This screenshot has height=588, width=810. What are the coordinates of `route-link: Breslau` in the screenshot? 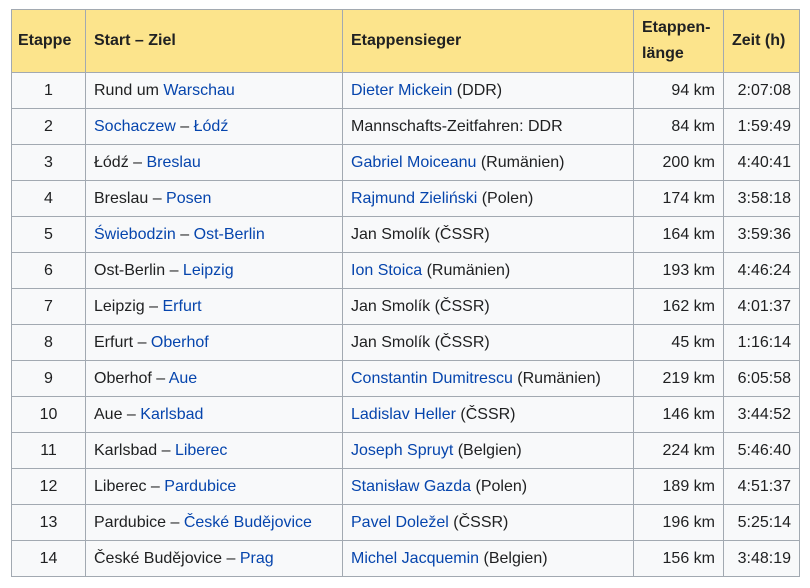 It's located at (173, 162).